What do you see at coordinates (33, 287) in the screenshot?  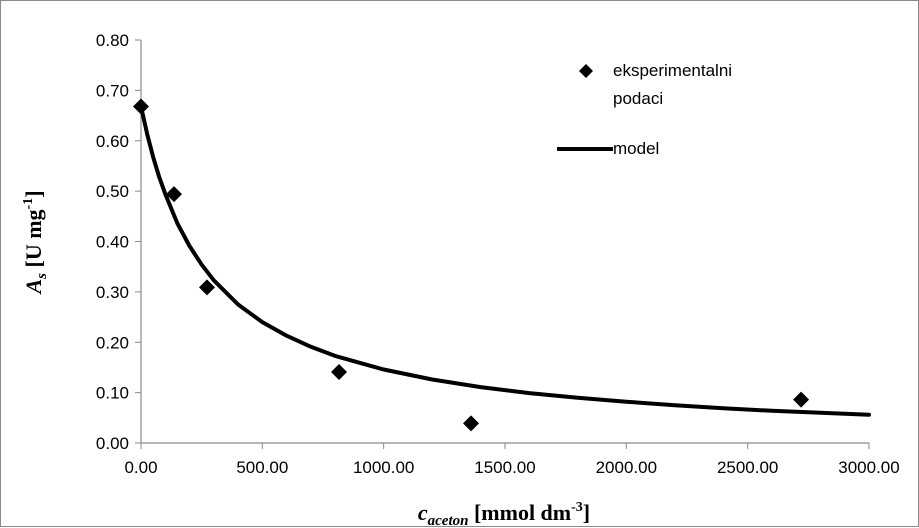 I see `y-axis-title-main: A` at bounding box center [33, 287].